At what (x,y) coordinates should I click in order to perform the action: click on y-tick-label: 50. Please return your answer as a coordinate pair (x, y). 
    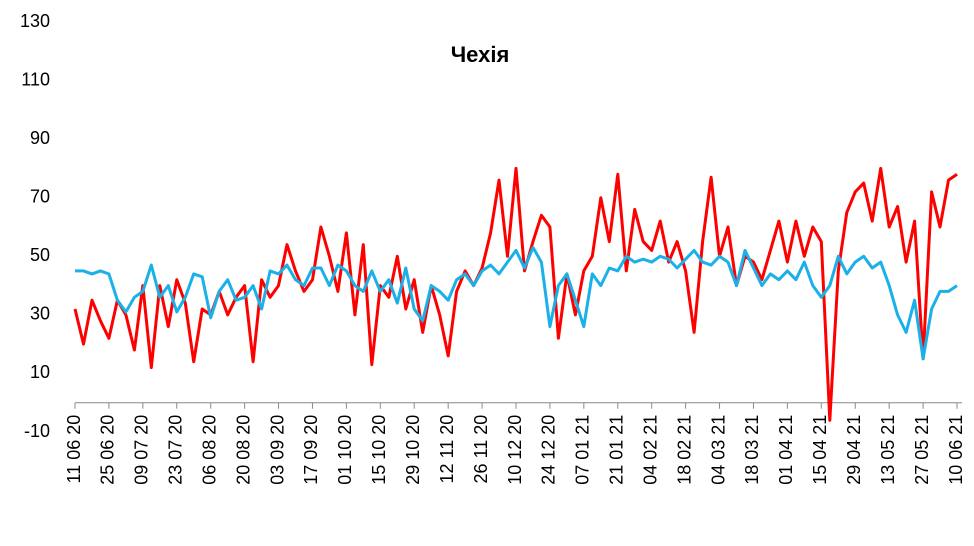
    Looking at the image, I should click on (40, 255).